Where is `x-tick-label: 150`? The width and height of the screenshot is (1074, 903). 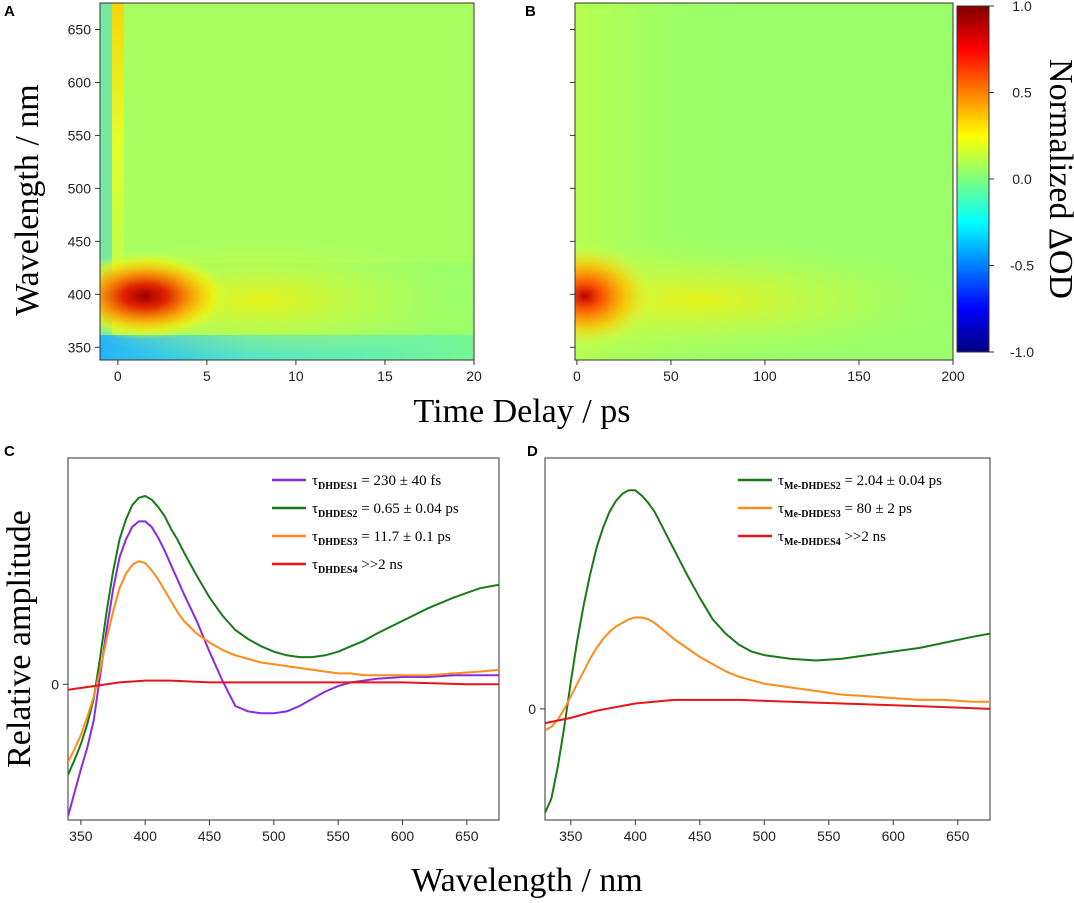 x-tick-label: 150 is located at coordinates (859, 376).